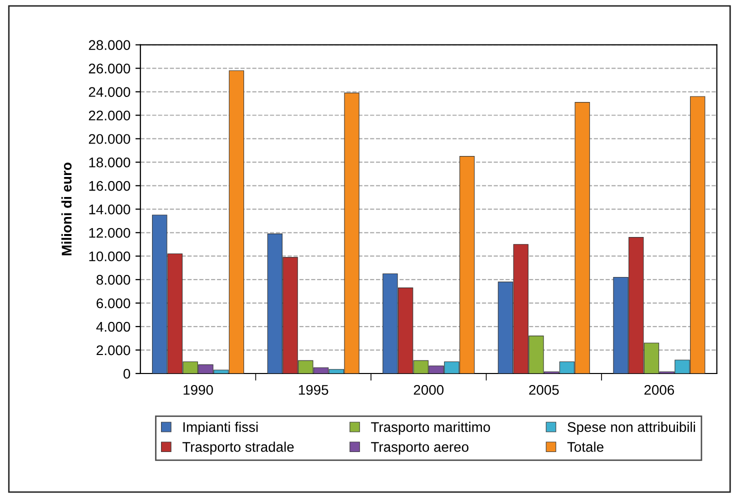  What do you see at coordinates (109, 163) in the screenshot?
I see `y-tick-label: 18.000` at bounding box center [109, 163].